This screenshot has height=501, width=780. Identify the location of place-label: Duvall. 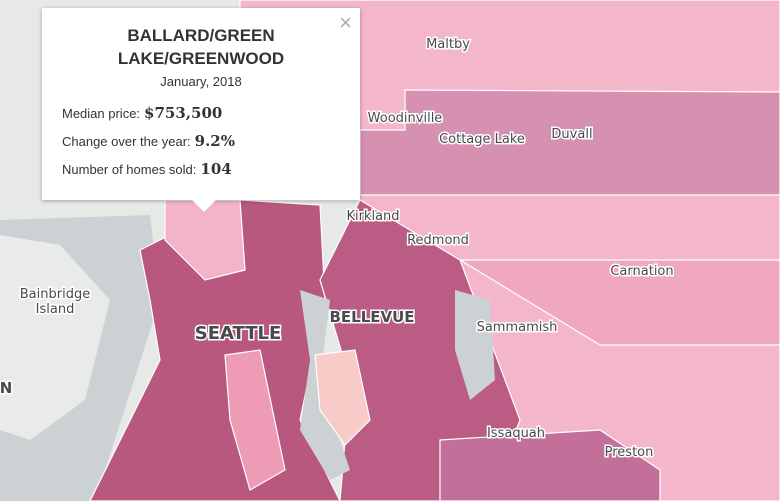
(571, 134).